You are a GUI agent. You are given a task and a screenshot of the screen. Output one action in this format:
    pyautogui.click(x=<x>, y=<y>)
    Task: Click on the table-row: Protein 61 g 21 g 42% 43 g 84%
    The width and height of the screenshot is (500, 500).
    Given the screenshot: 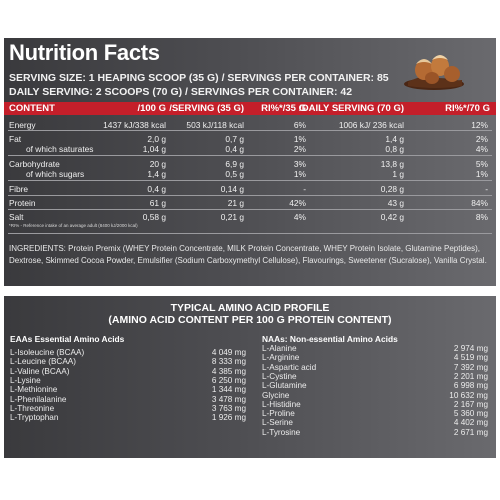 What is the action you would take?
    pyautogui.click(x=250, y=203)
    